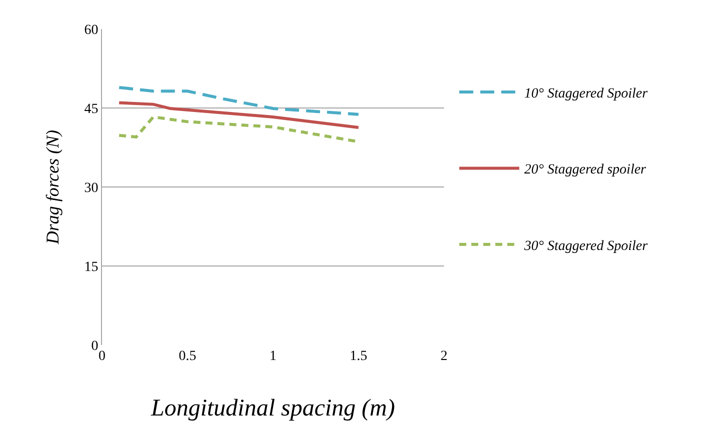 The image size is (702, 430). What do you see at coordinates (91, 267) in the screenshot?
I see `y-tick-label: 15` at bounding box center [91, 267].